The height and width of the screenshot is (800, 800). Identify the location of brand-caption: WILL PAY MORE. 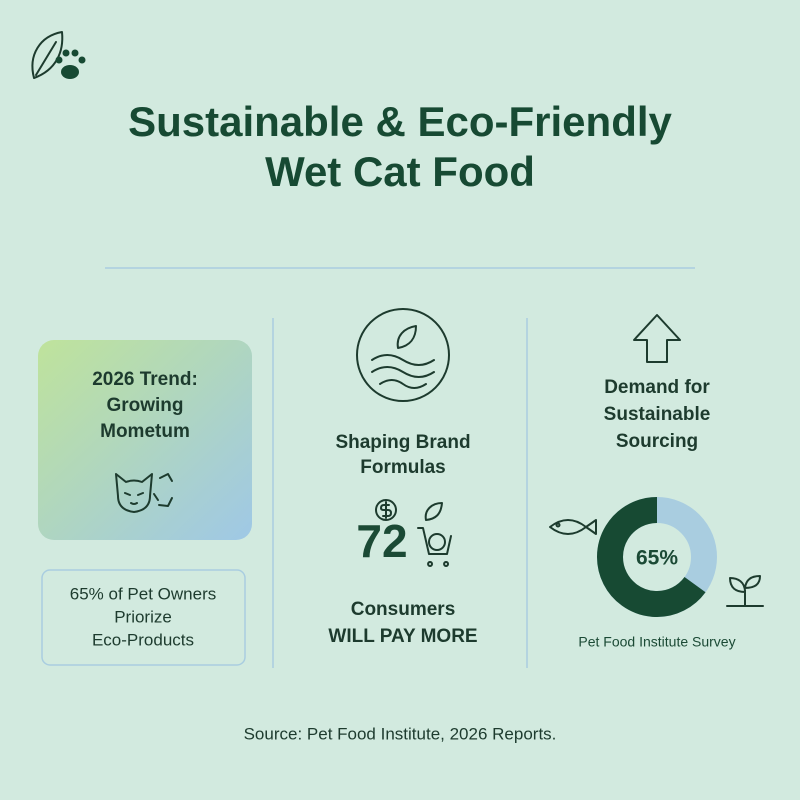
(402, 636).